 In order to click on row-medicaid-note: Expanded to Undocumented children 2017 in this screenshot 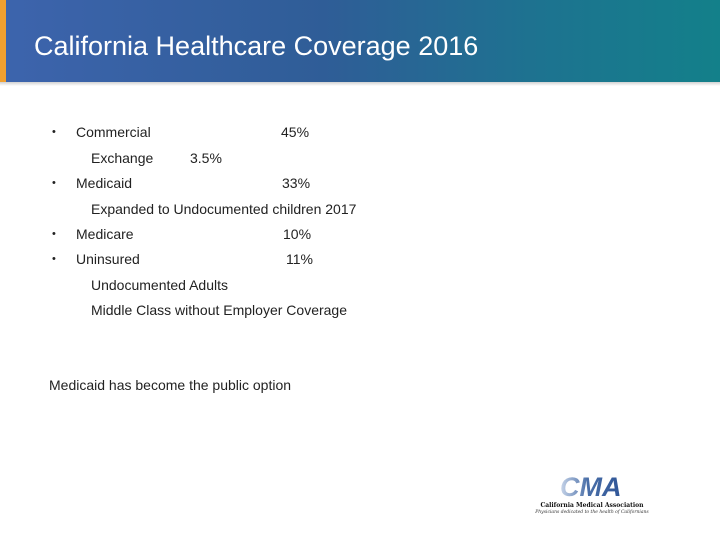, I will do `click(224, 209)`.